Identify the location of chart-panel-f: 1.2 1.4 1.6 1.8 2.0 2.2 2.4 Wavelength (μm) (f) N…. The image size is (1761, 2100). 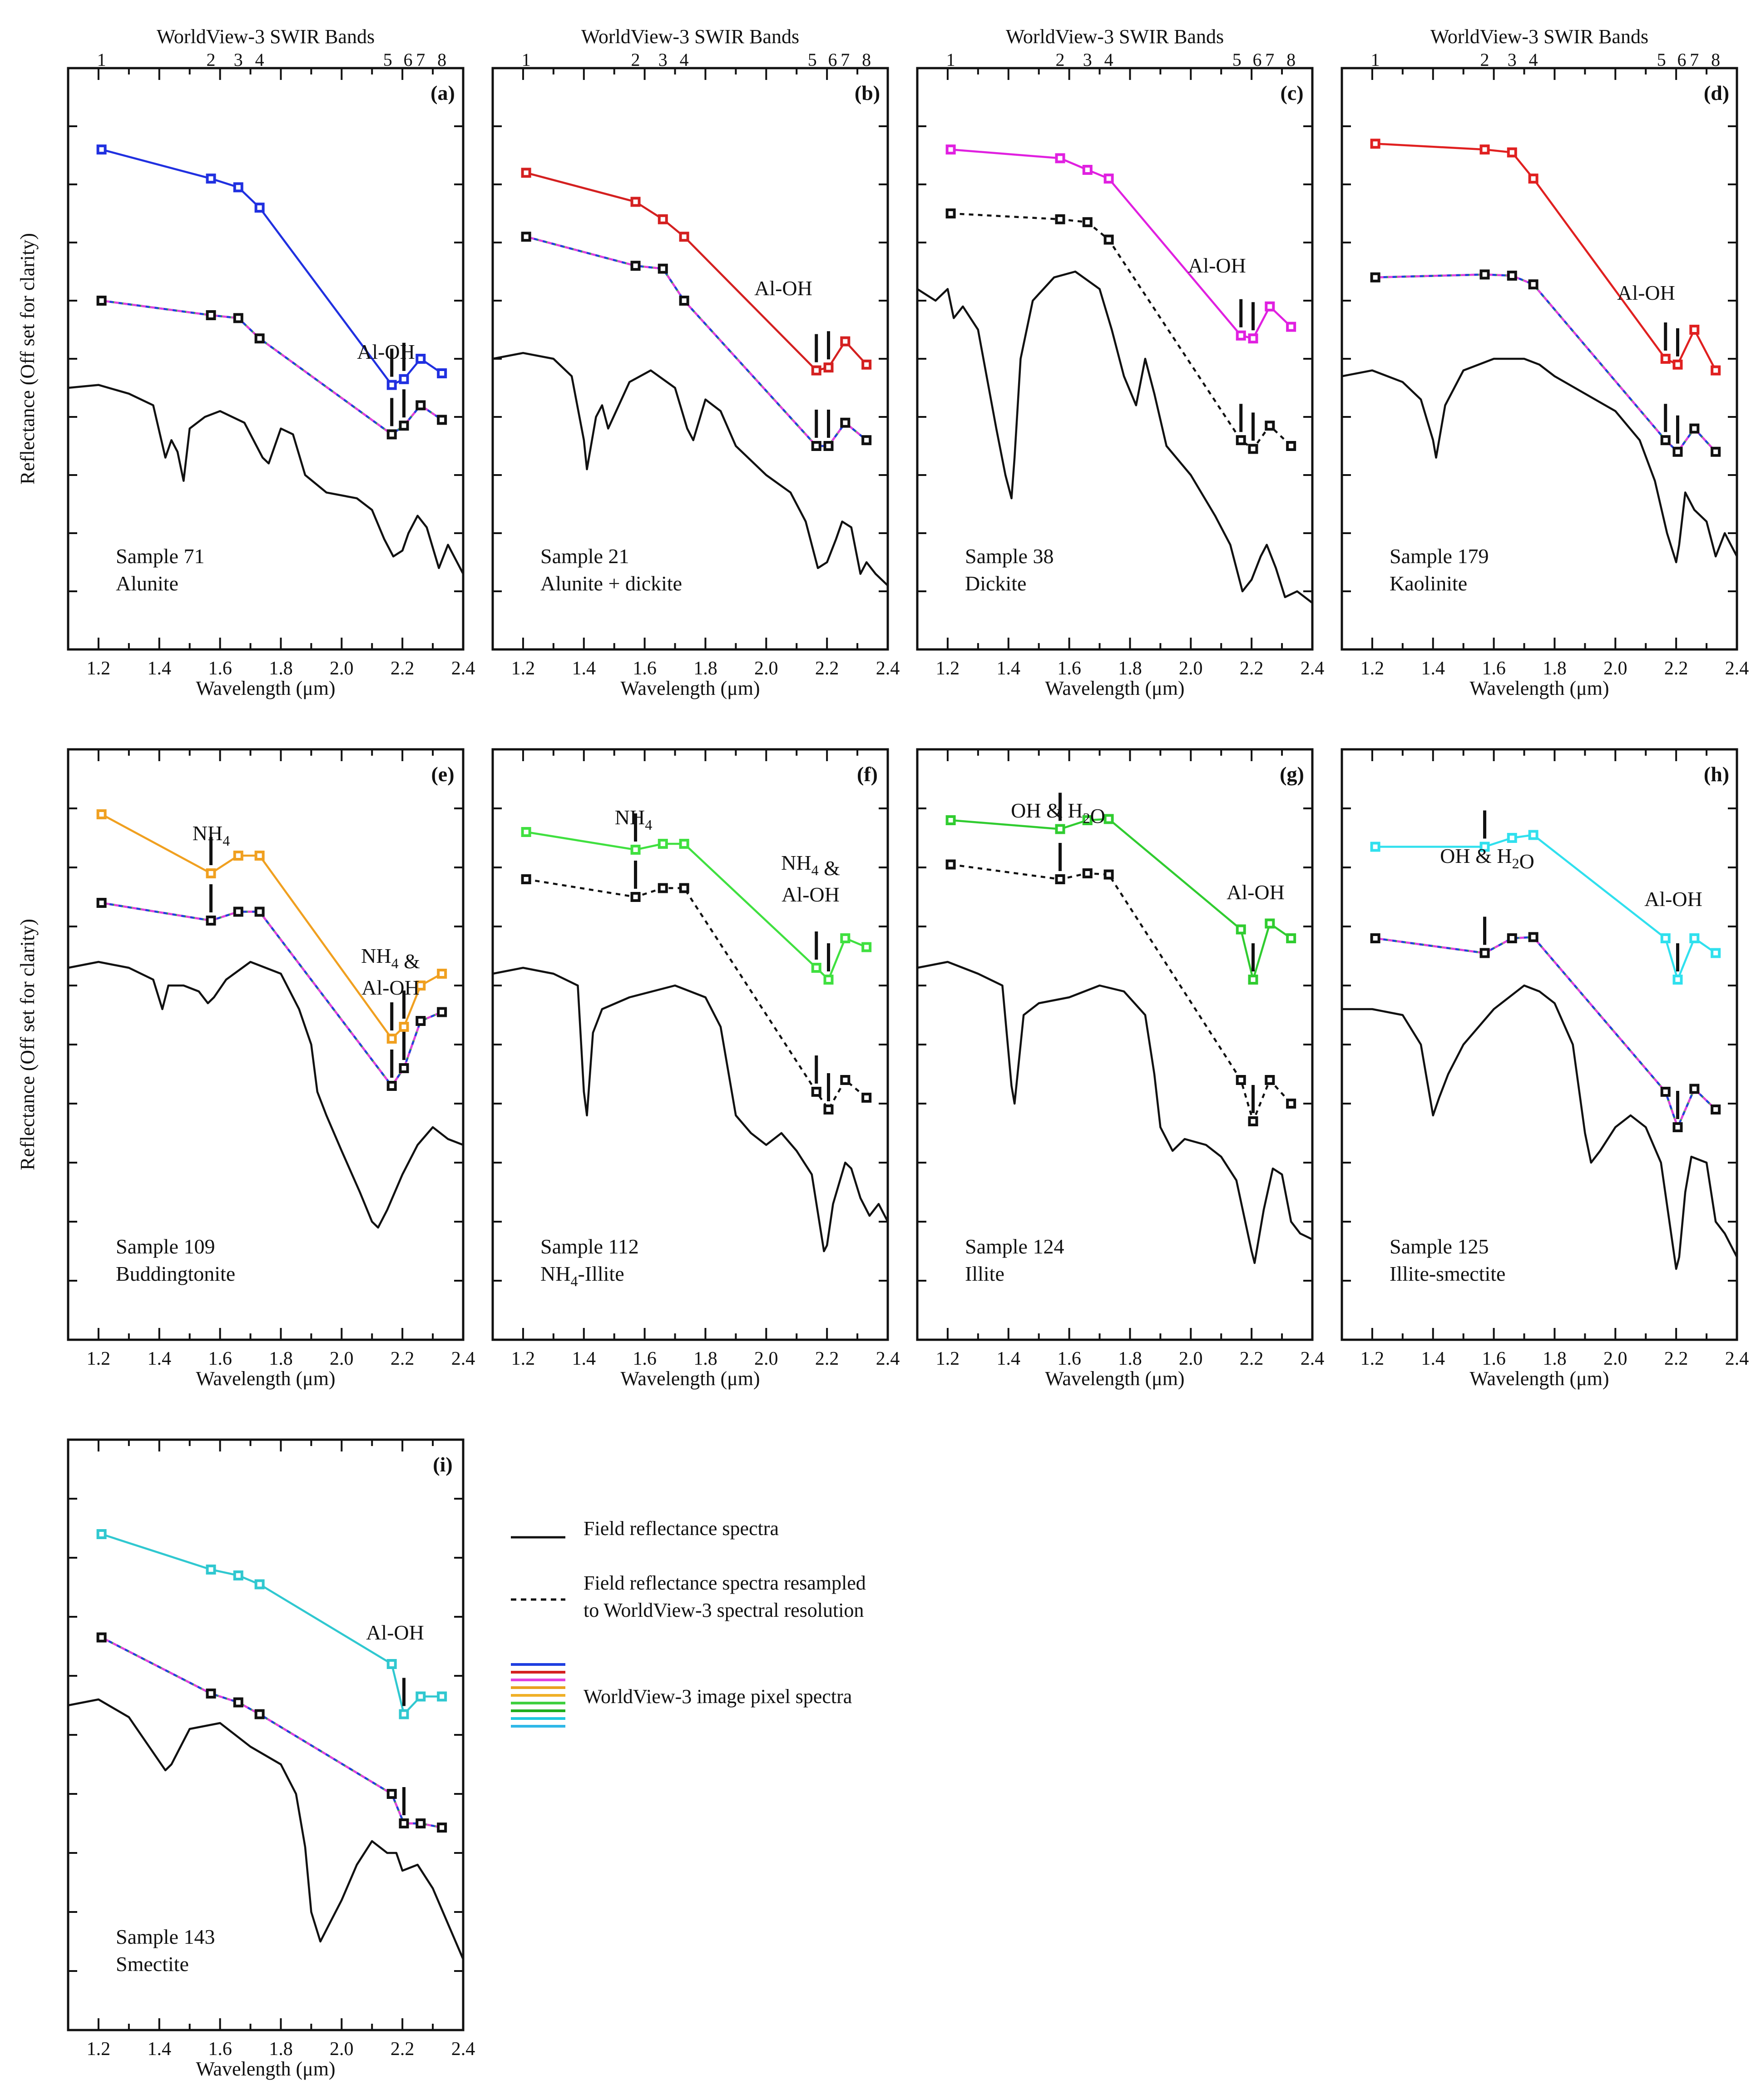
(696, 1069).